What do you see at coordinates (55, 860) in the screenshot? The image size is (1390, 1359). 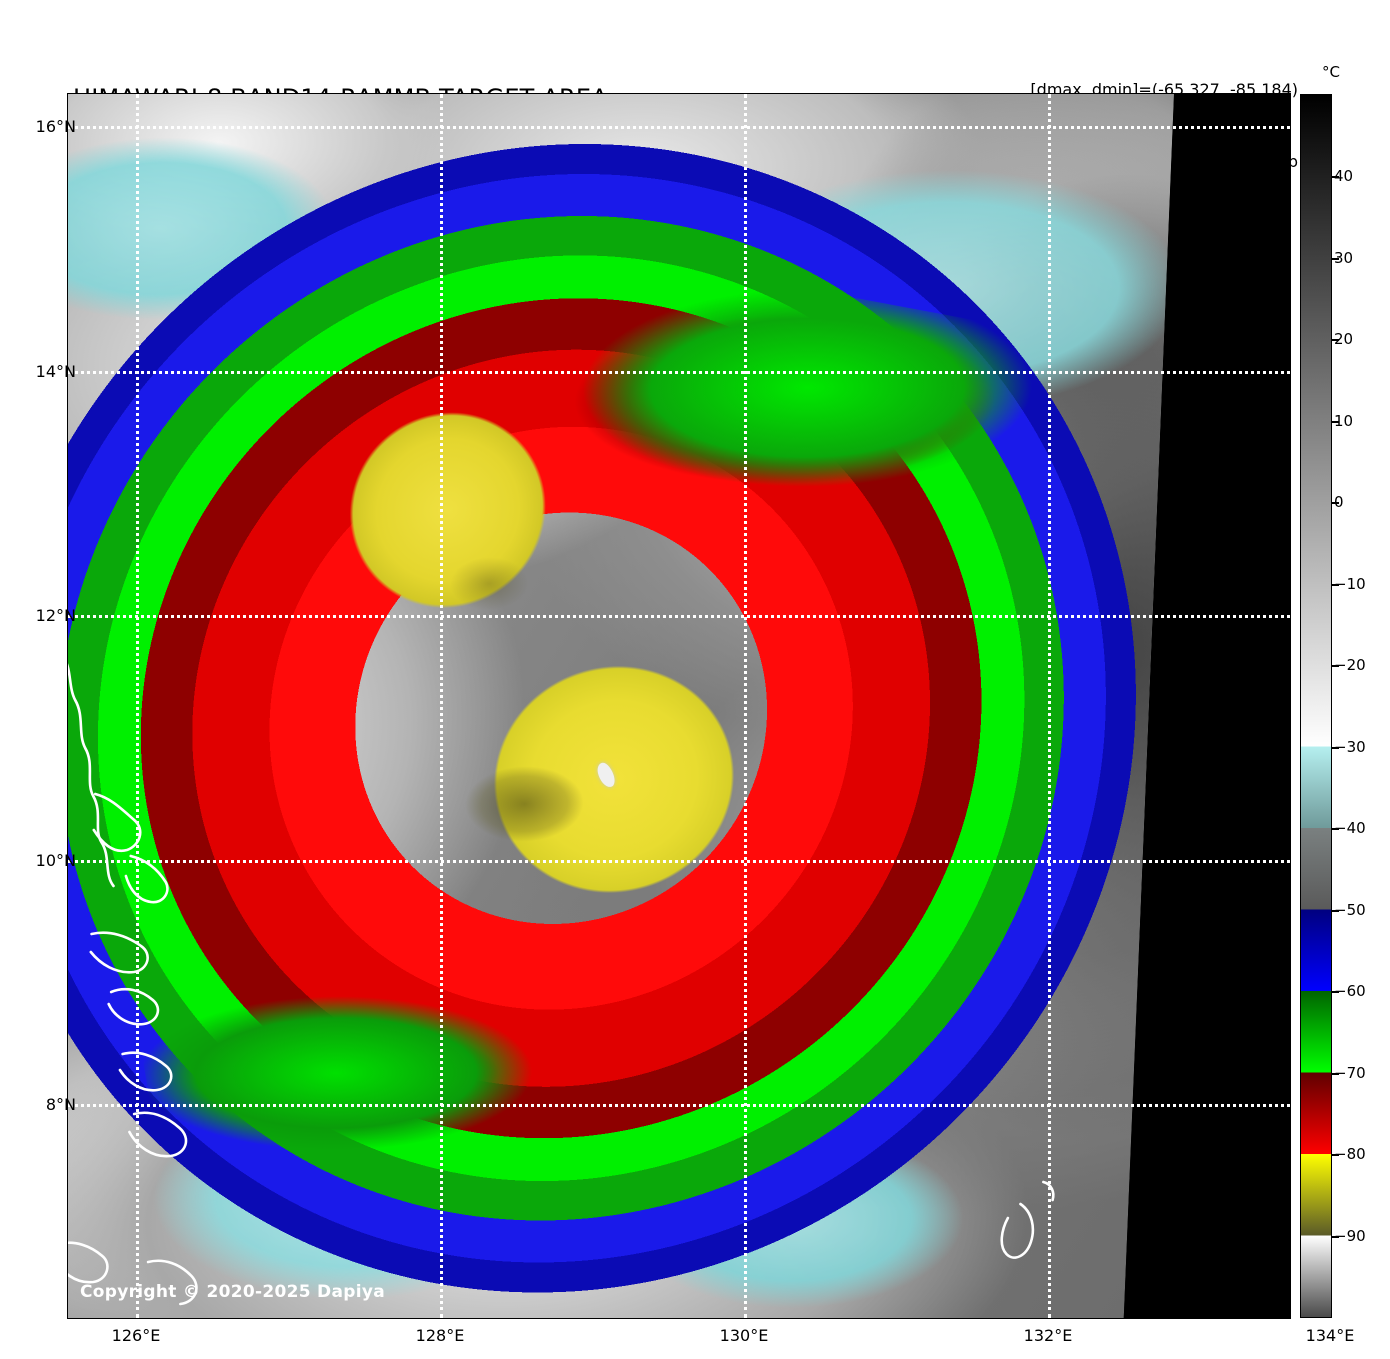 I see `lat-label-10n: 10°N` at bounding box center [55, 860].